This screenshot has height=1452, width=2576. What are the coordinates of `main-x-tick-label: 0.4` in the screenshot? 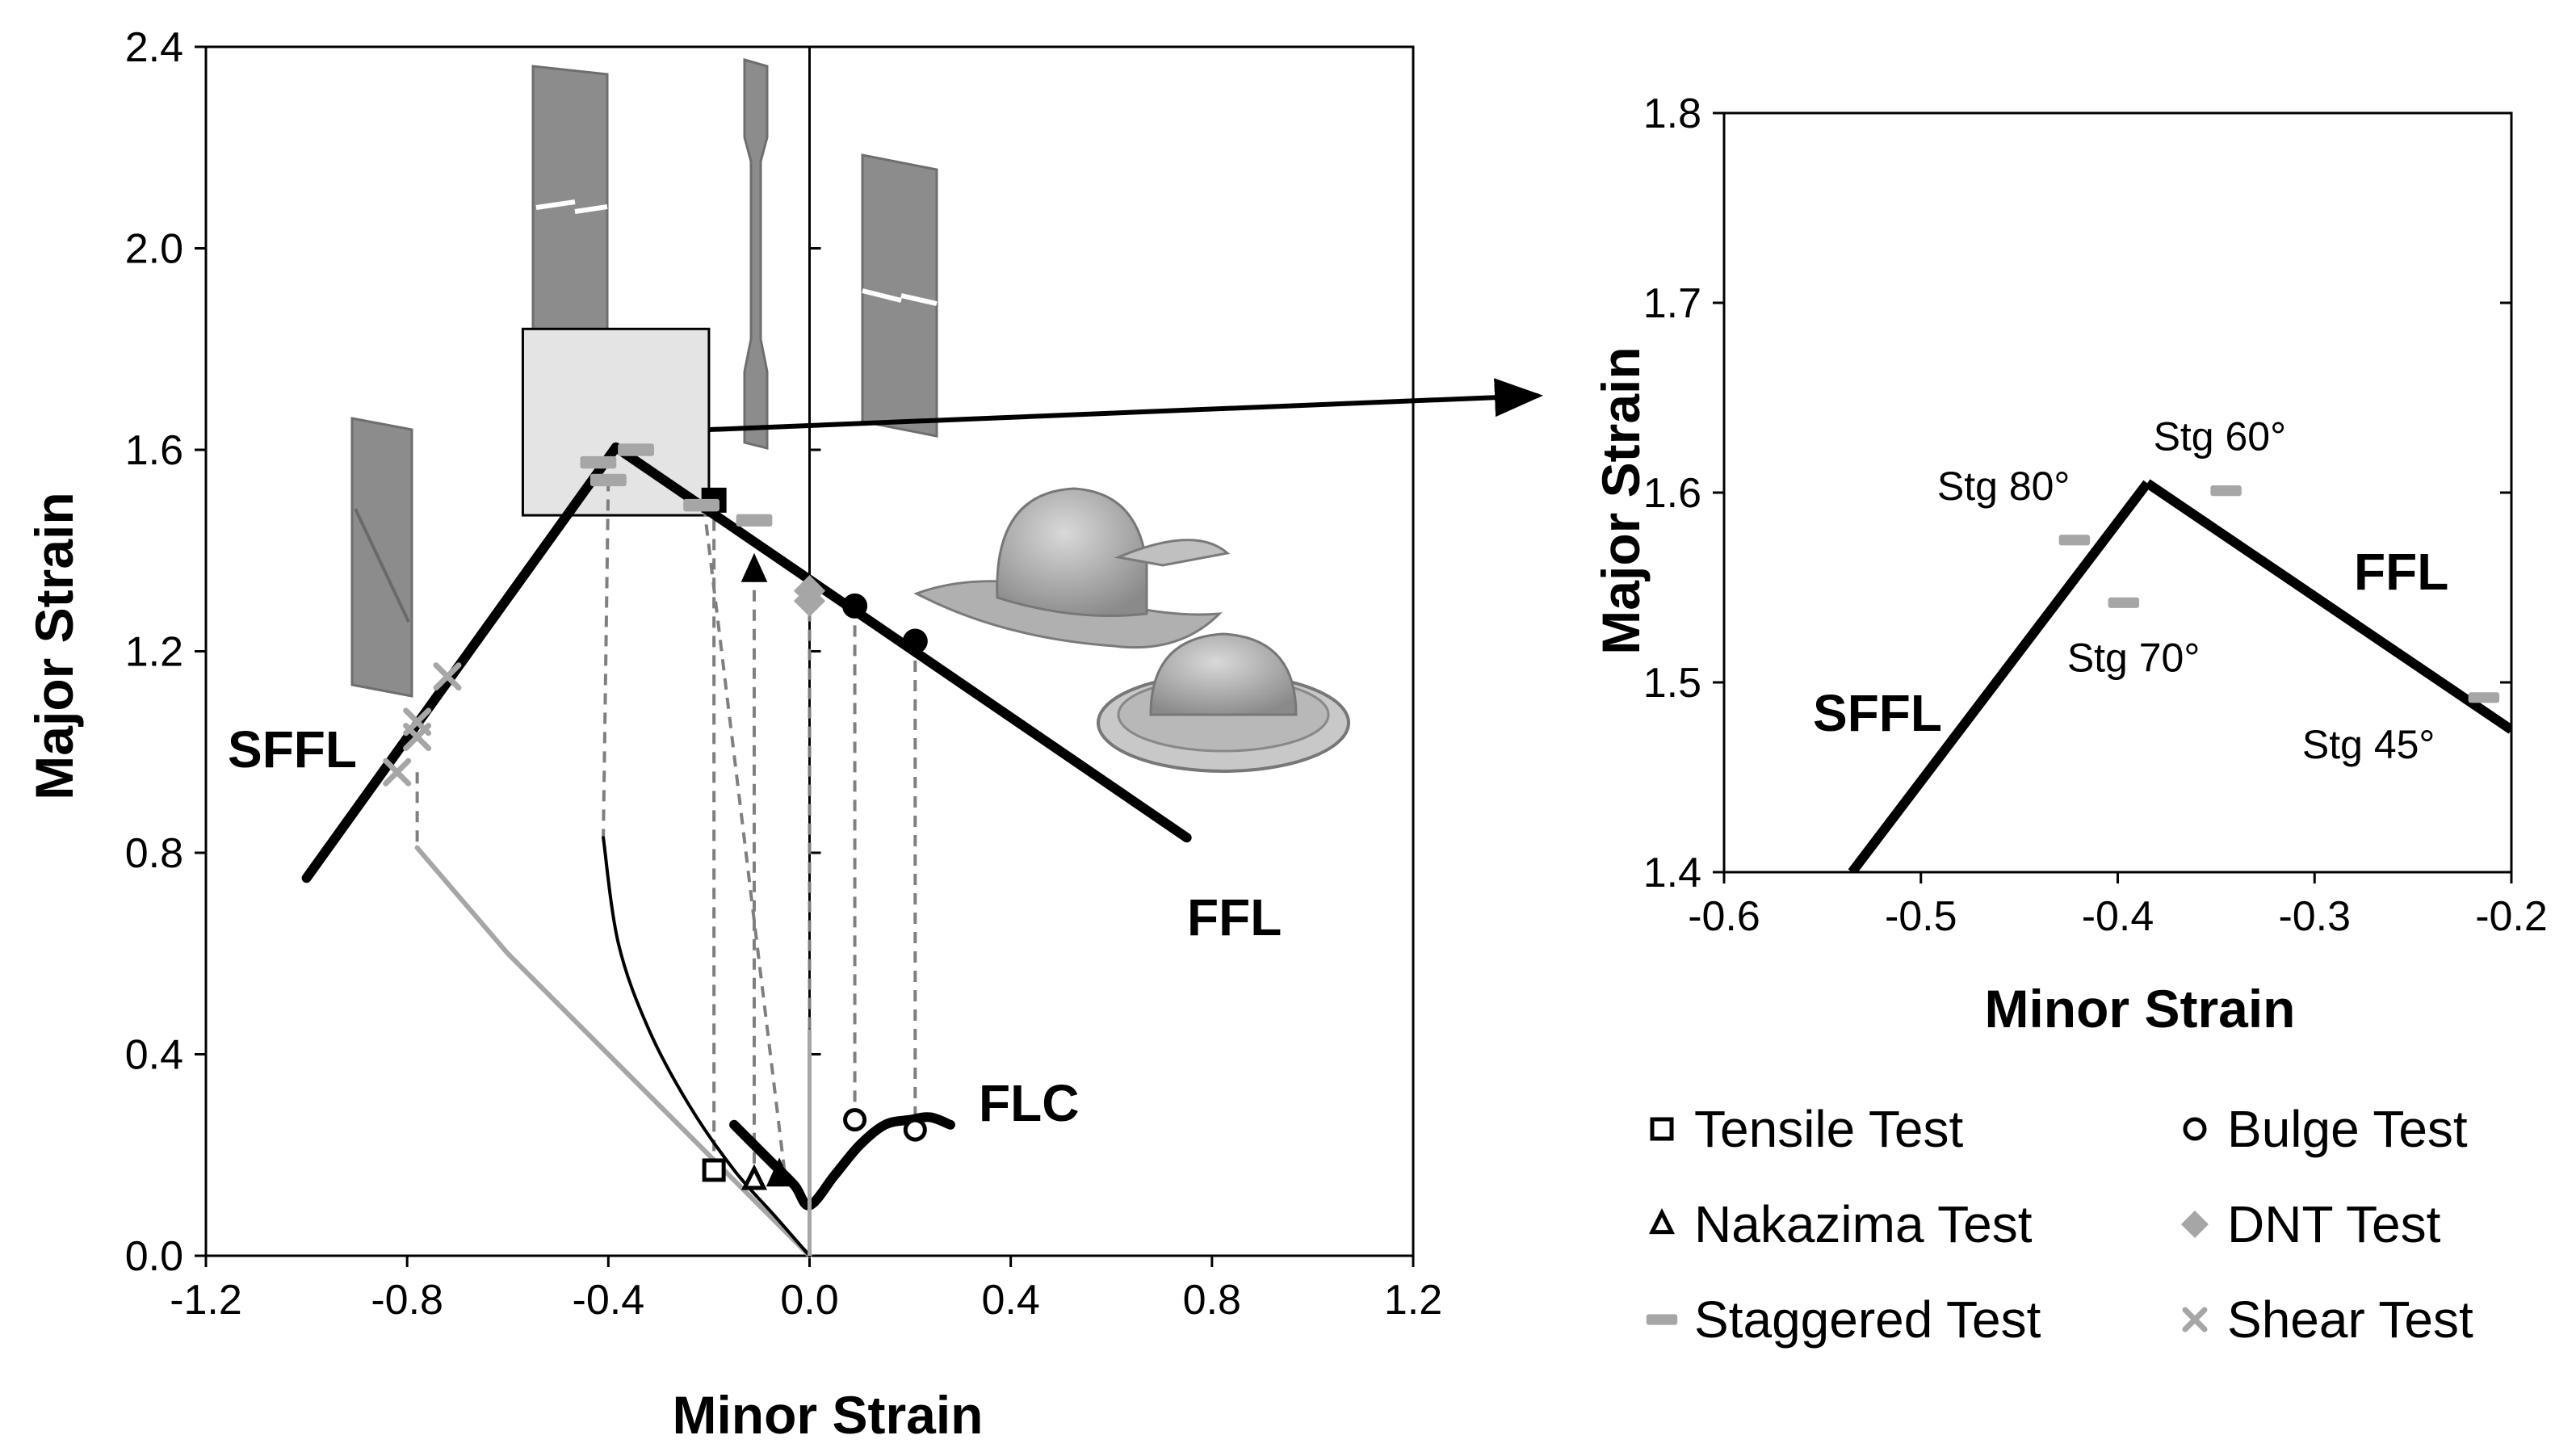 It's located at (1011, 1300).